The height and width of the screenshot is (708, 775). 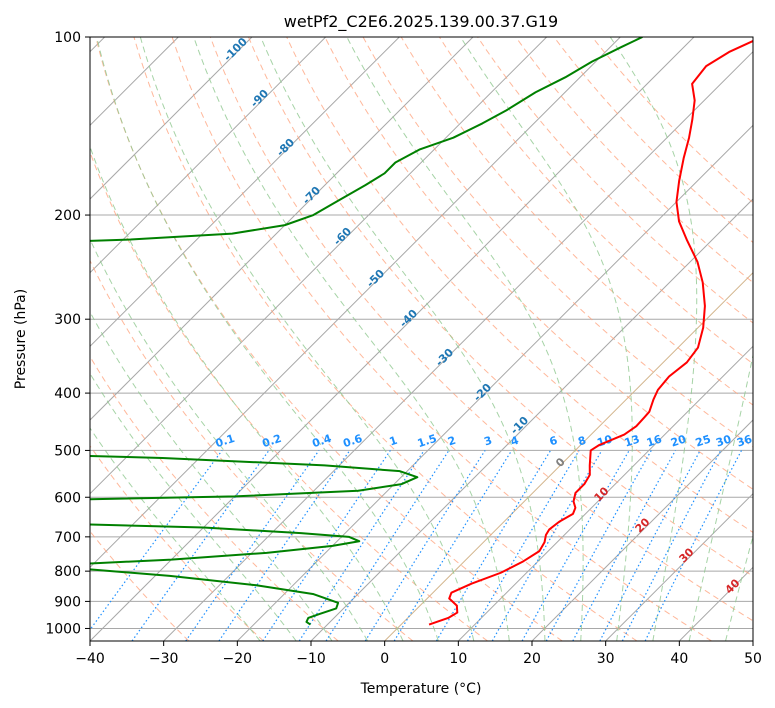 What do you see at coordinates (67, 538) in the screenshot?
I see `y-tick-label: 700` at bounding box center [67, 538].